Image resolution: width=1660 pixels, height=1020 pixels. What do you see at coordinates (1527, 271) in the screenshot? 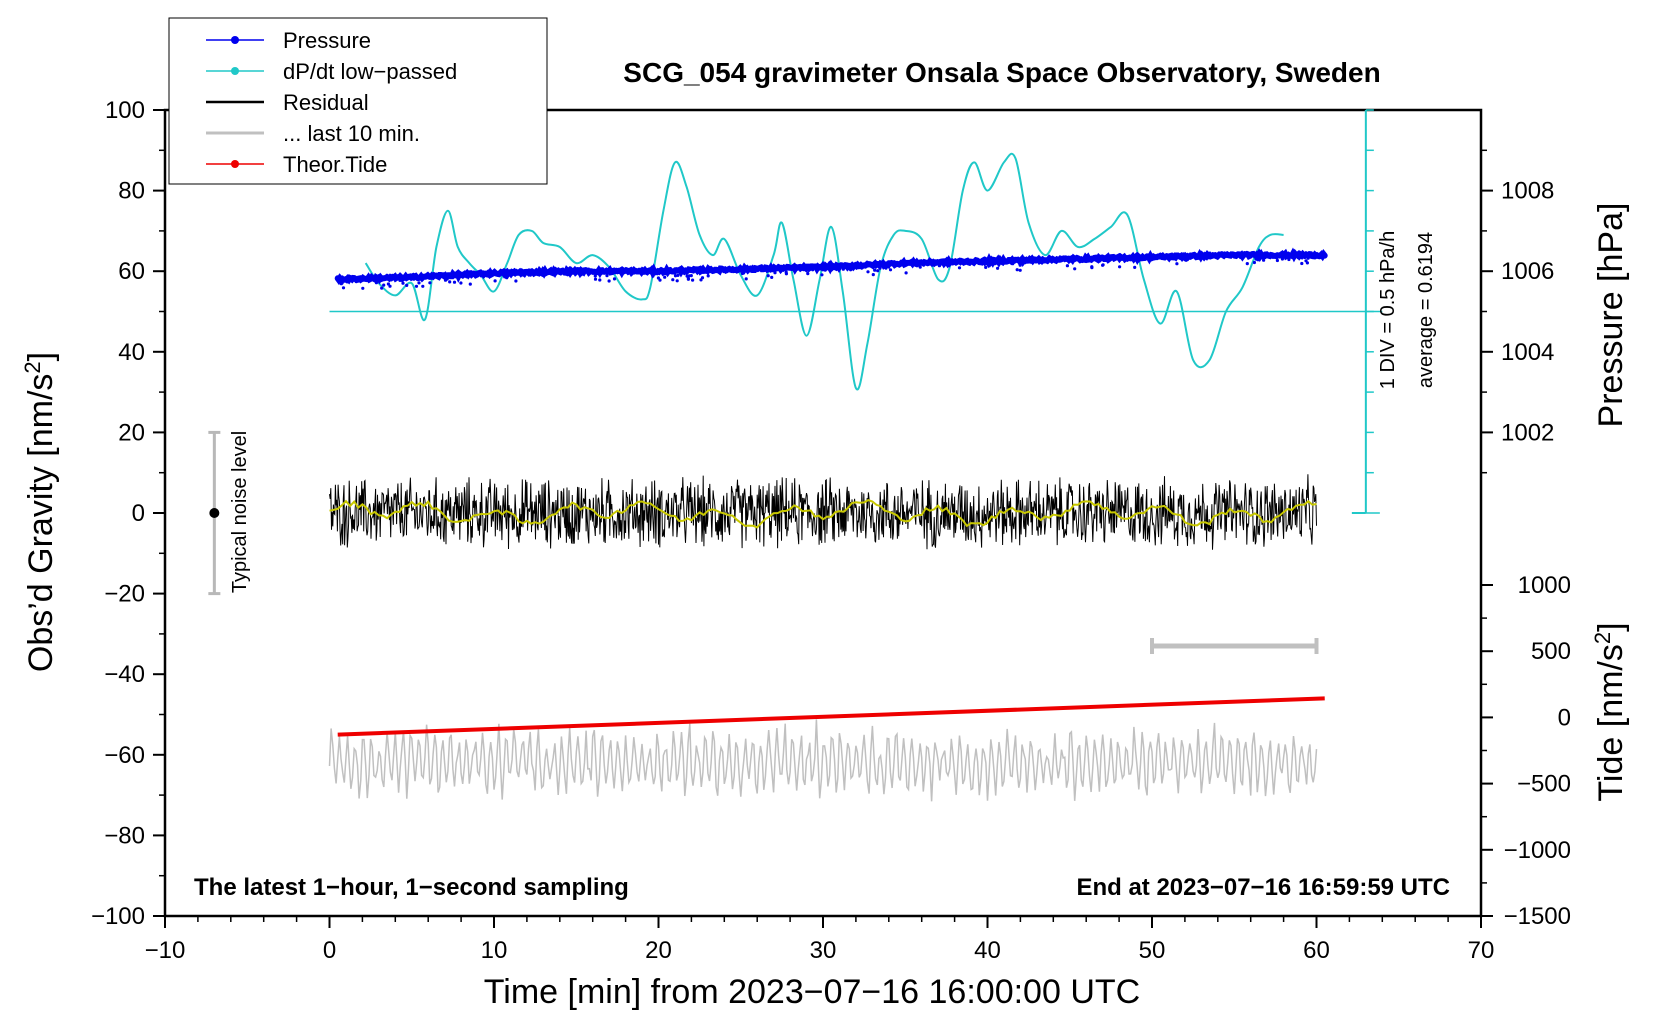
I see `pressure-tick-label: 1006` at bounding box center [1527, 271].